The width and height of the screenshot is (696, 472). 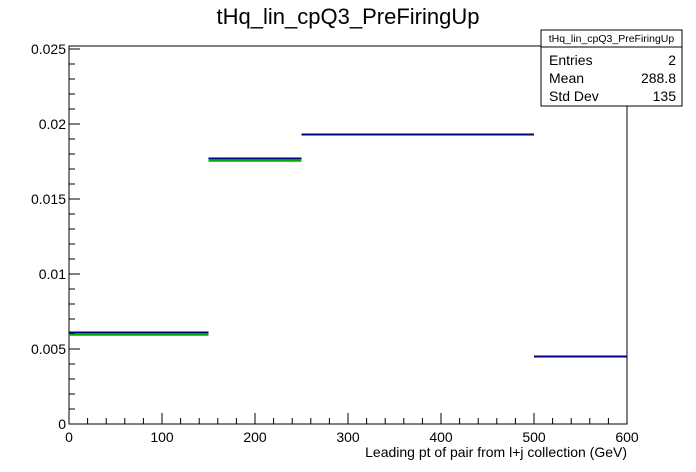 What do you see at coordinates (441, 437) in the screenshot?
I see `x-tick-label: 400` at bounding box center [441, 437].